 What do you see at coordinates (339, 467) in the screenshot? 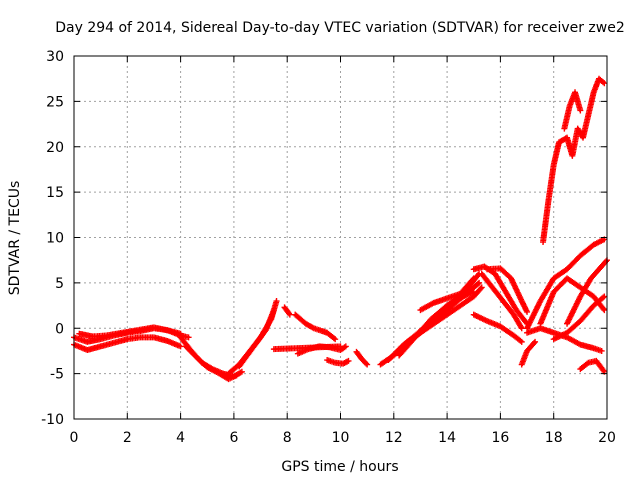
I see `x-axis-title: GPS time / hours` at bounding box center [339, 467].